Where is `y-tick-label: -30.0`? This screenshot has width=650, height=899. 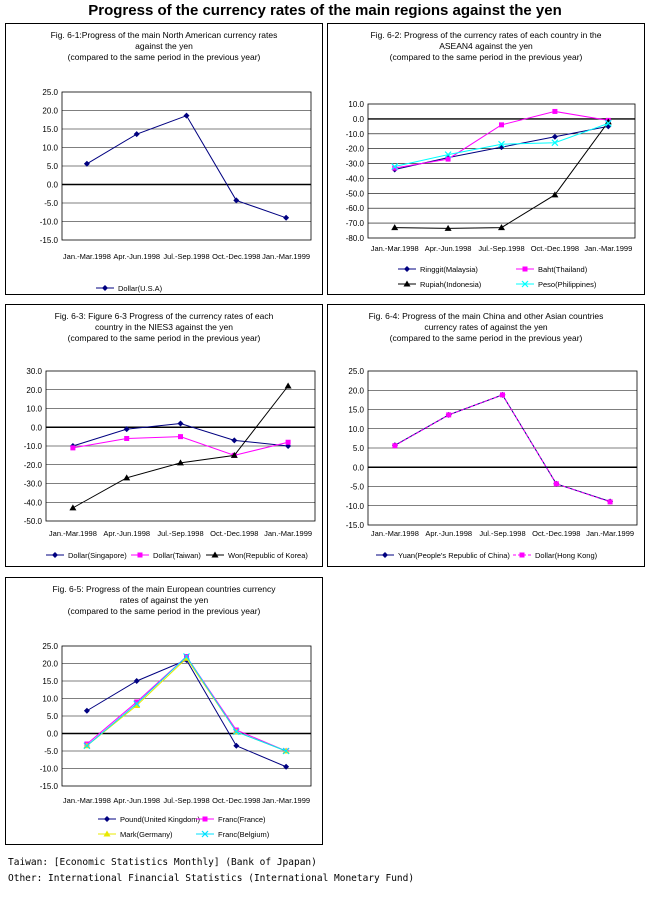 y-tick-label: -30.0 is located at coordinates (355, 164).